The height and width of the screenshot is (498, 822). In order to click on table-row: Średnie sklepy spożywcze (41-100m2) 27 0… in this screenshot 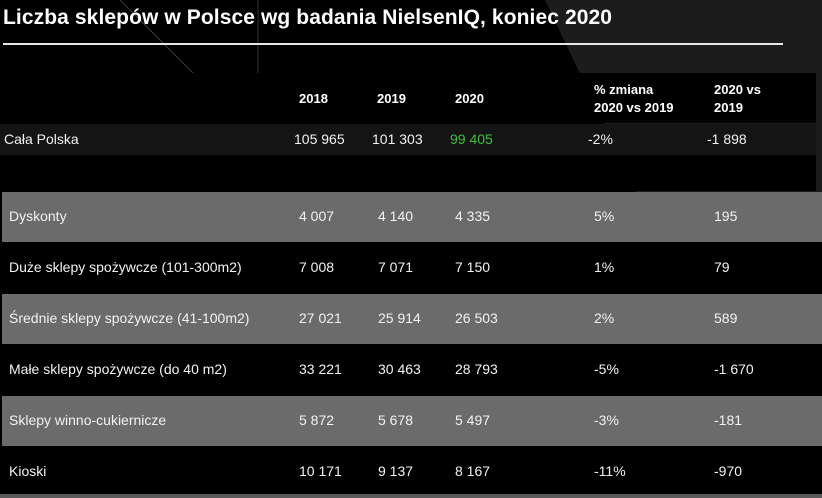, I will do `click(412, 319)`.